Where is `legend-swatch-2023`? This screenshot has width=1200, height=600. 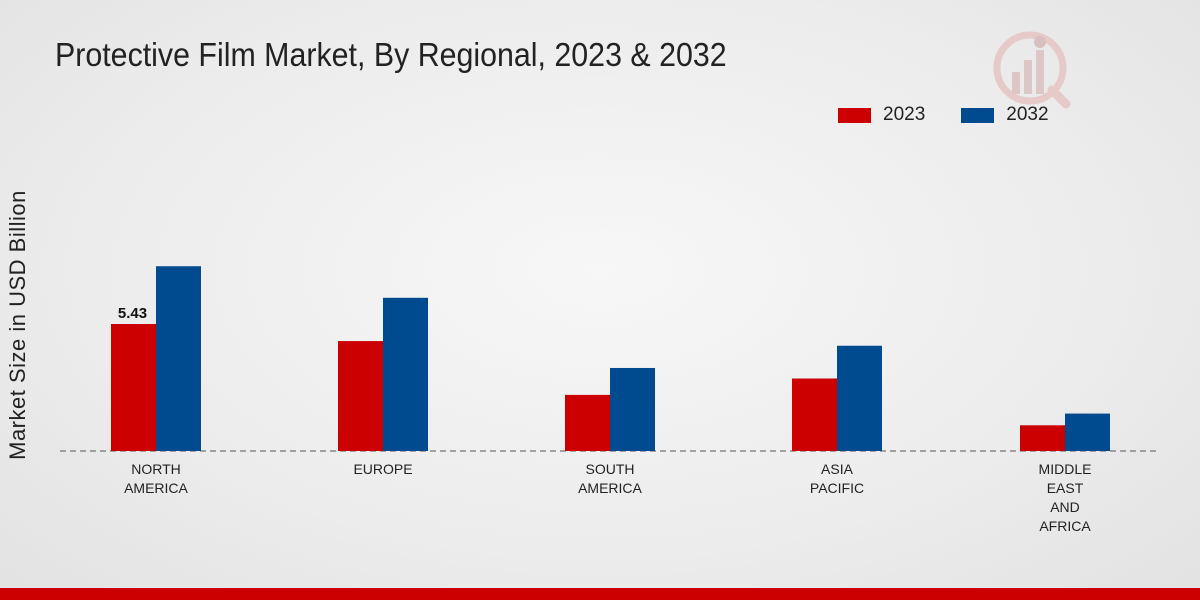
legend-swatch-2023 is located at coordinates (854, 115).